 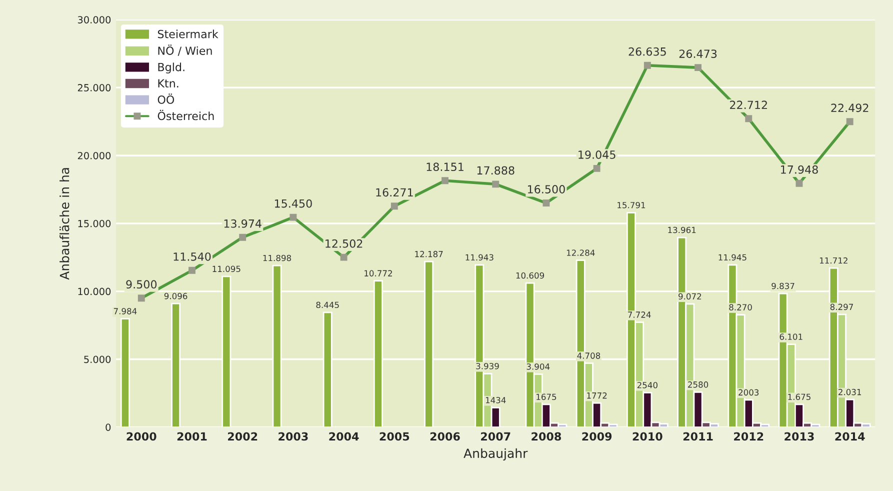 I want to click on data-label: 8.445, so click(x=327, y=305).